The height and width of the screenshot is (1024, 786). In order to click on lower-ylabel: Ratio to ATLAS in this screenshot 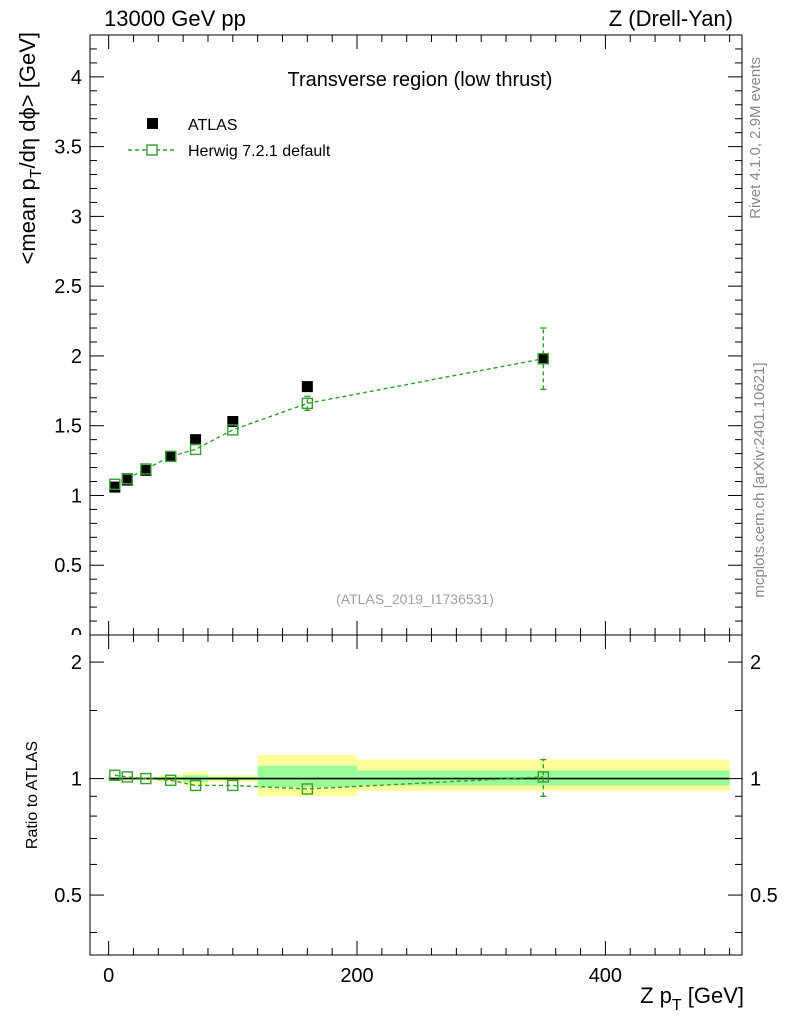, I will do `click(32, 795)`.